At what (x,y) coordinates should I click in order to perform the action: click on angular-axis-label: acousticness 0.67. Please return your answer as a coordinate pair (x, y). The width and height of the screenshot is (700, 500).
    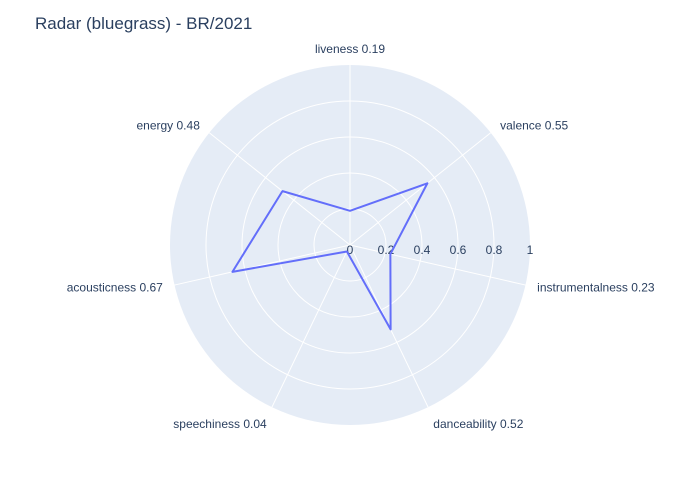
    Looking at the image, I should click on (115, 288).